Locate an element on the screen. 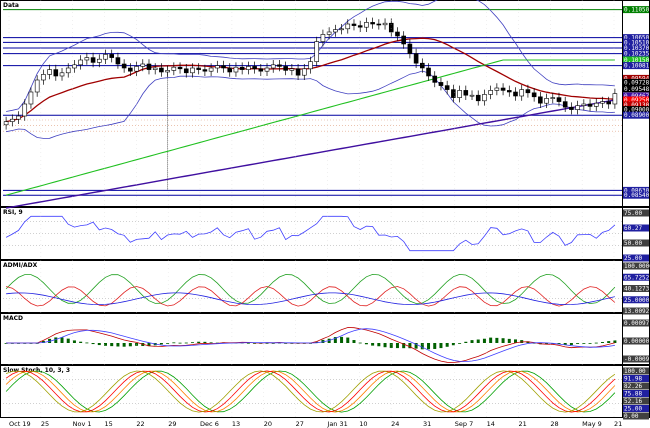 This screenshot has height=428, width=650. adx-blue-line is located at coordinates (310, 299).